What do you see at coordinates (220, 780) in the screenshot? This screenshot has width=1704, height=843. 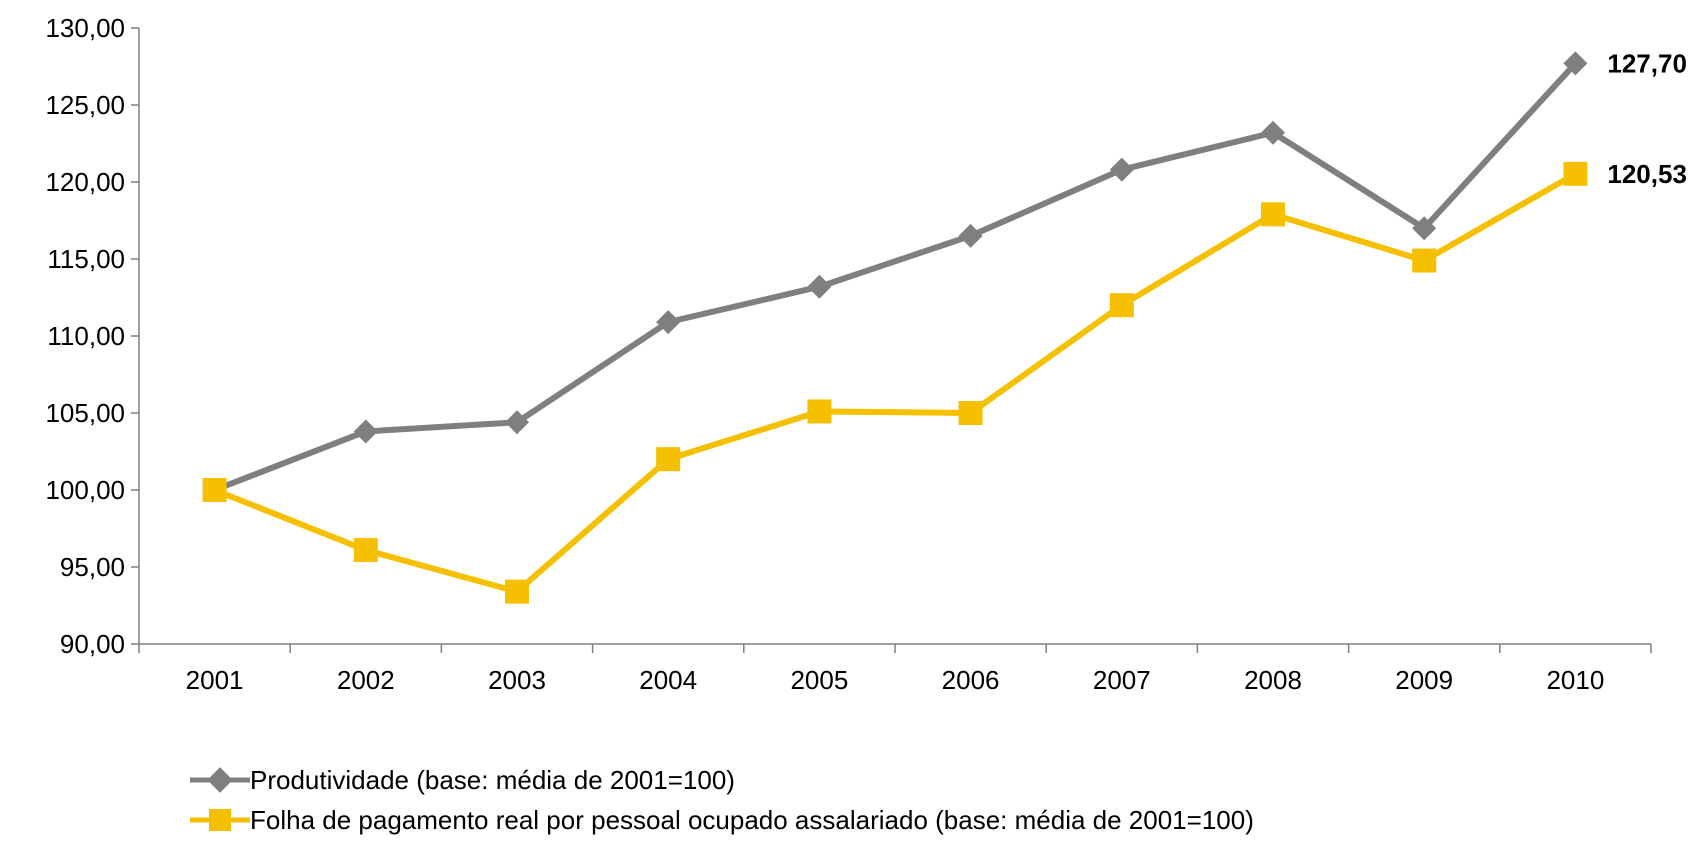 I see `legend-swatch-productivity` at bounding box center [220, 780].